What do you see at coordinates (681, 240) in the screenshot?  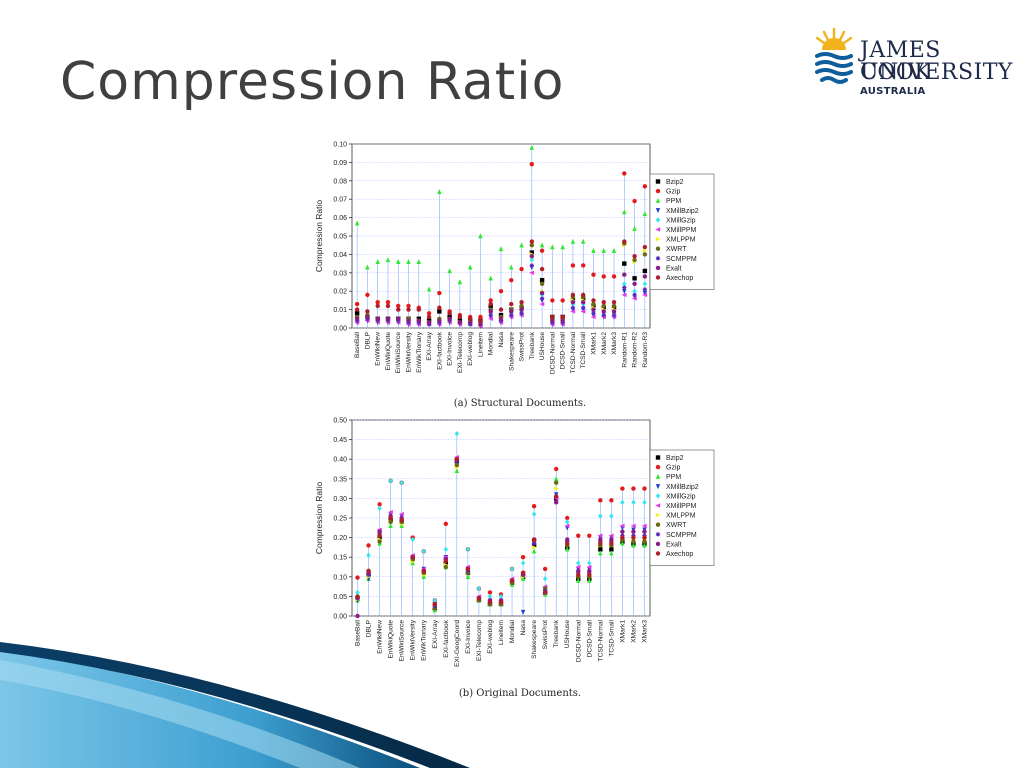 I see `legend-label: XMLPPM` at bounding box center [681, 240].